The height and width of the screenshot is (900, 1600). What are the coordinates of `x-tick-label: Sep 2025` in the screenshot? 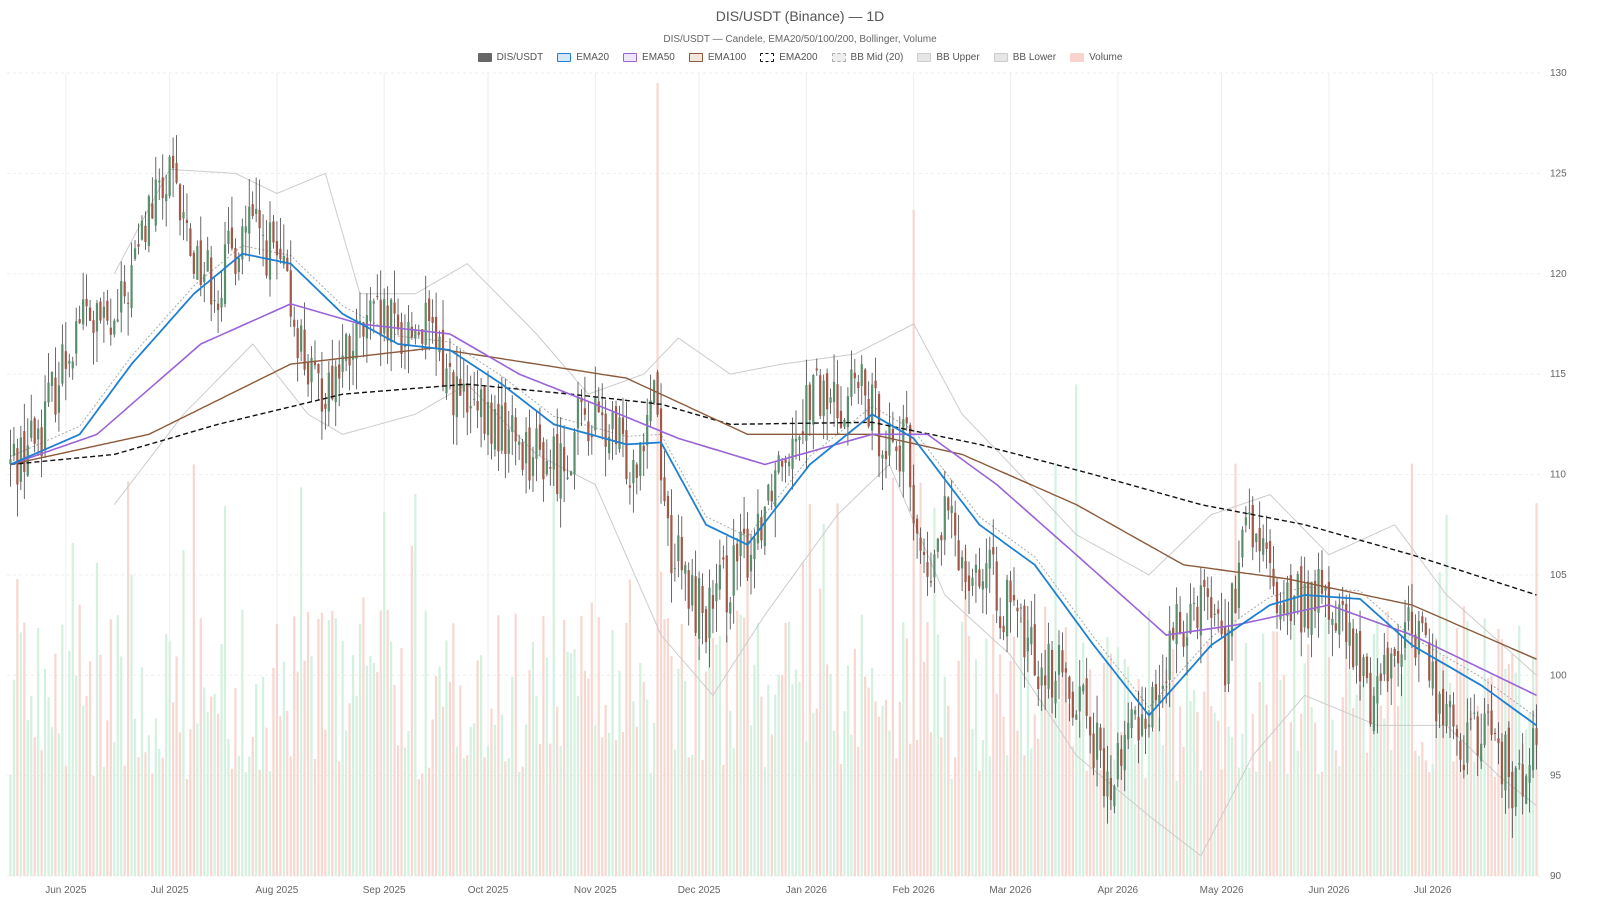 It's located at (384, 890).